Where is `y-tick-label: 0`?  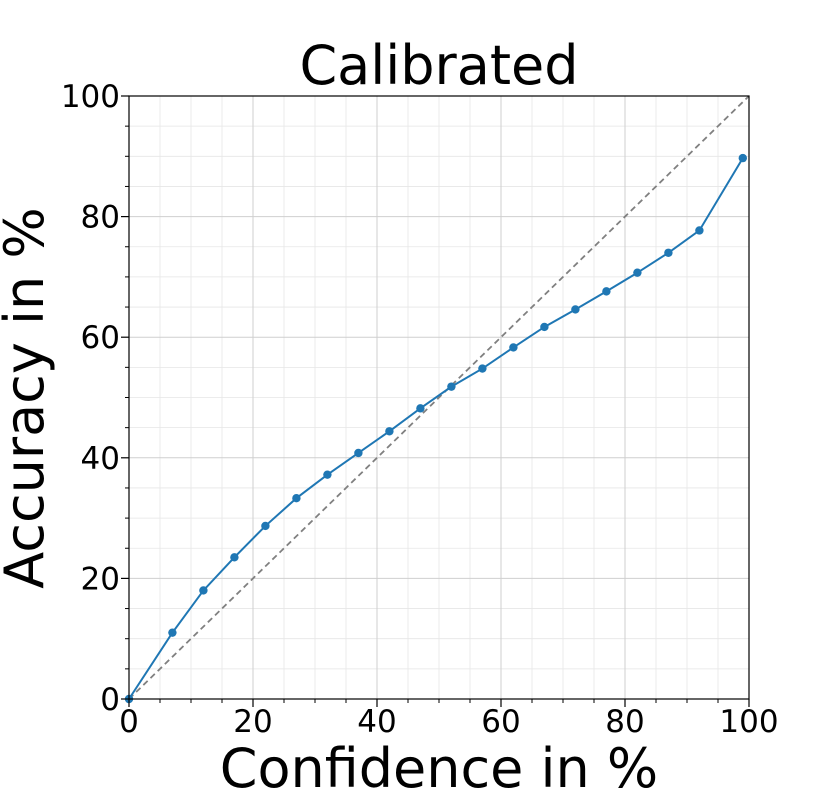 y-tick-label: 0 is located at coordinates (110, 700).